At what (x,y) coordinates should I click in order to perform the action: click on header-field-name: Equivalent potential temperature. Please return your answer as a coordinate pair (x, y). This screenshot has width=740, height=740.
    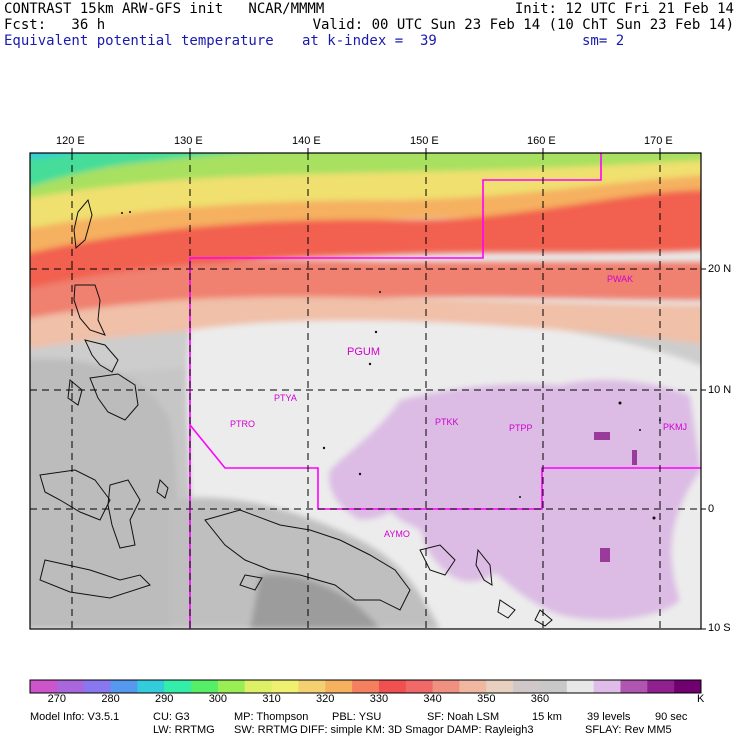
    Looking at the image, I should click on (139, 41).